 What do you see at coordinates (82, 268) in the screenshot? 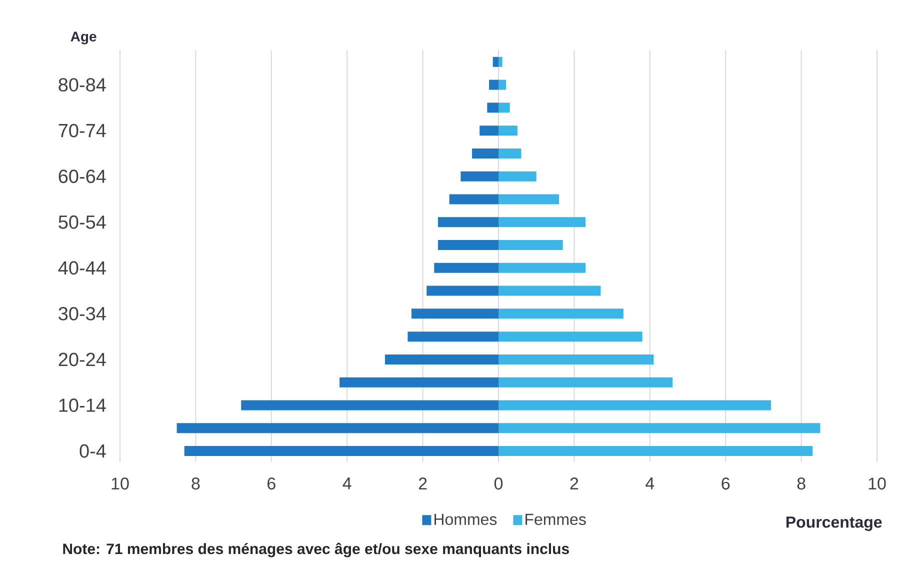
I see `y-tick-label: 40-44` at bounding box center [82, 268].